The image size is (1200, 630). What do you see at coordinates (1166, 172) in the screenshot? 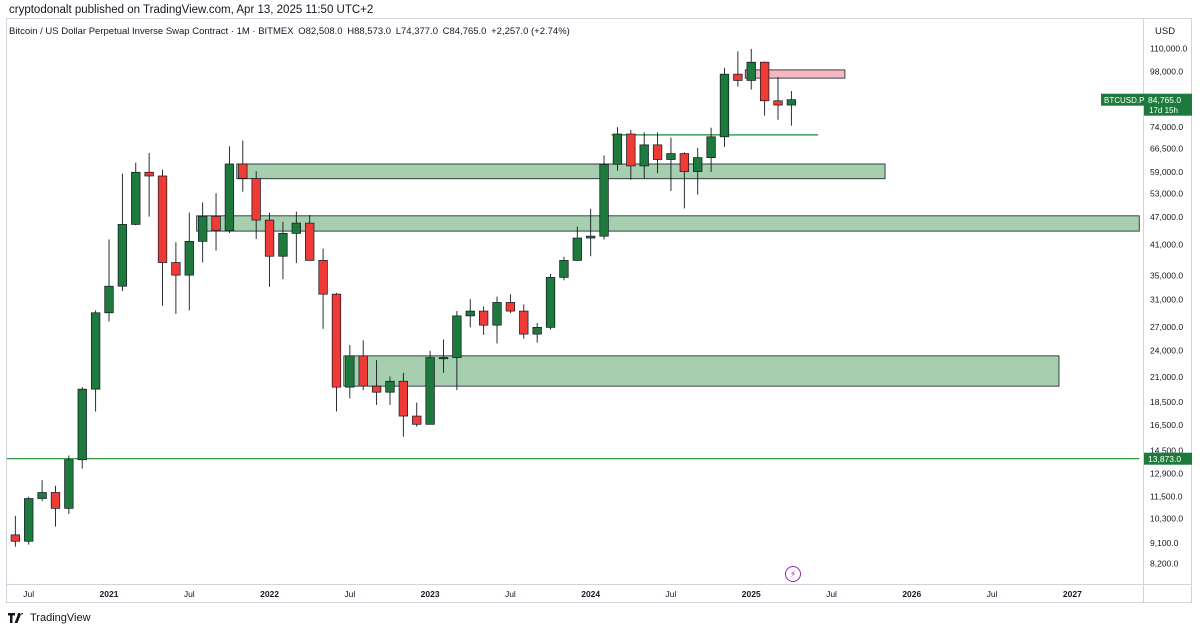
I see `y-tick-label: 59,000.0` at bounding box center [1166, 172].